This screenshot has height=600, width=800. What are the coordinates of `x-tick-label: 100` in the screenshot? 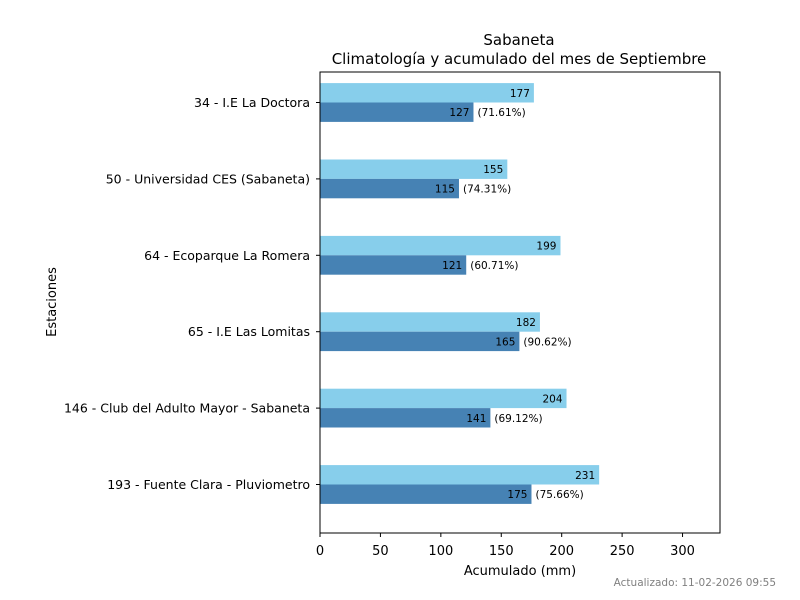 It's located at (440, 551).